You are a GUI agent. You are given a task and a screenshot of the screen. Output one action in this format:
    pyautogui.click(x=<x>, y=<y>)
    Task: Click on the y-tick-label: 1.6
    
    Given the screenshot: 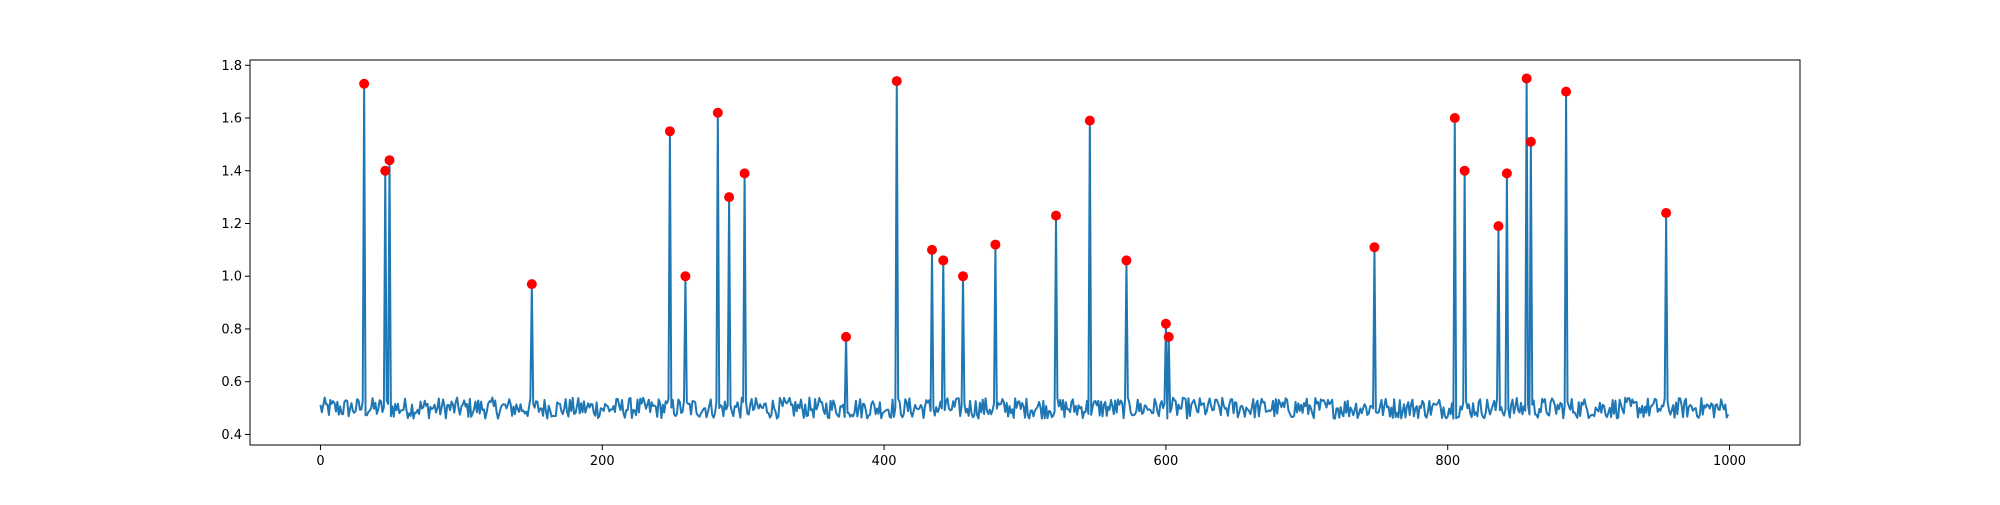 What is the action you would take?
    pyautogui.click(x=231, y=119)
    